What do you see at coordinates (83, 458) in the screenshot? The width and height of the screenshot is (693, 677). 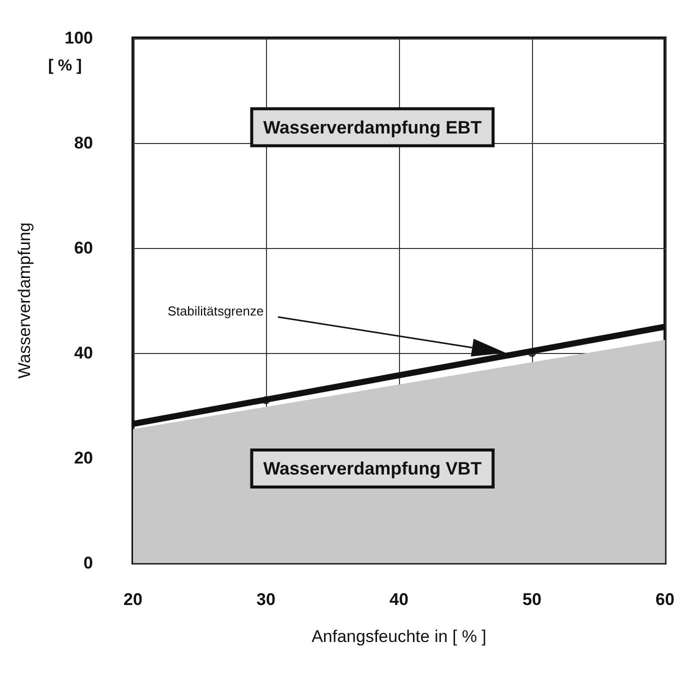 I see `y-tick-label: 20` at bounding box center [83, 458].